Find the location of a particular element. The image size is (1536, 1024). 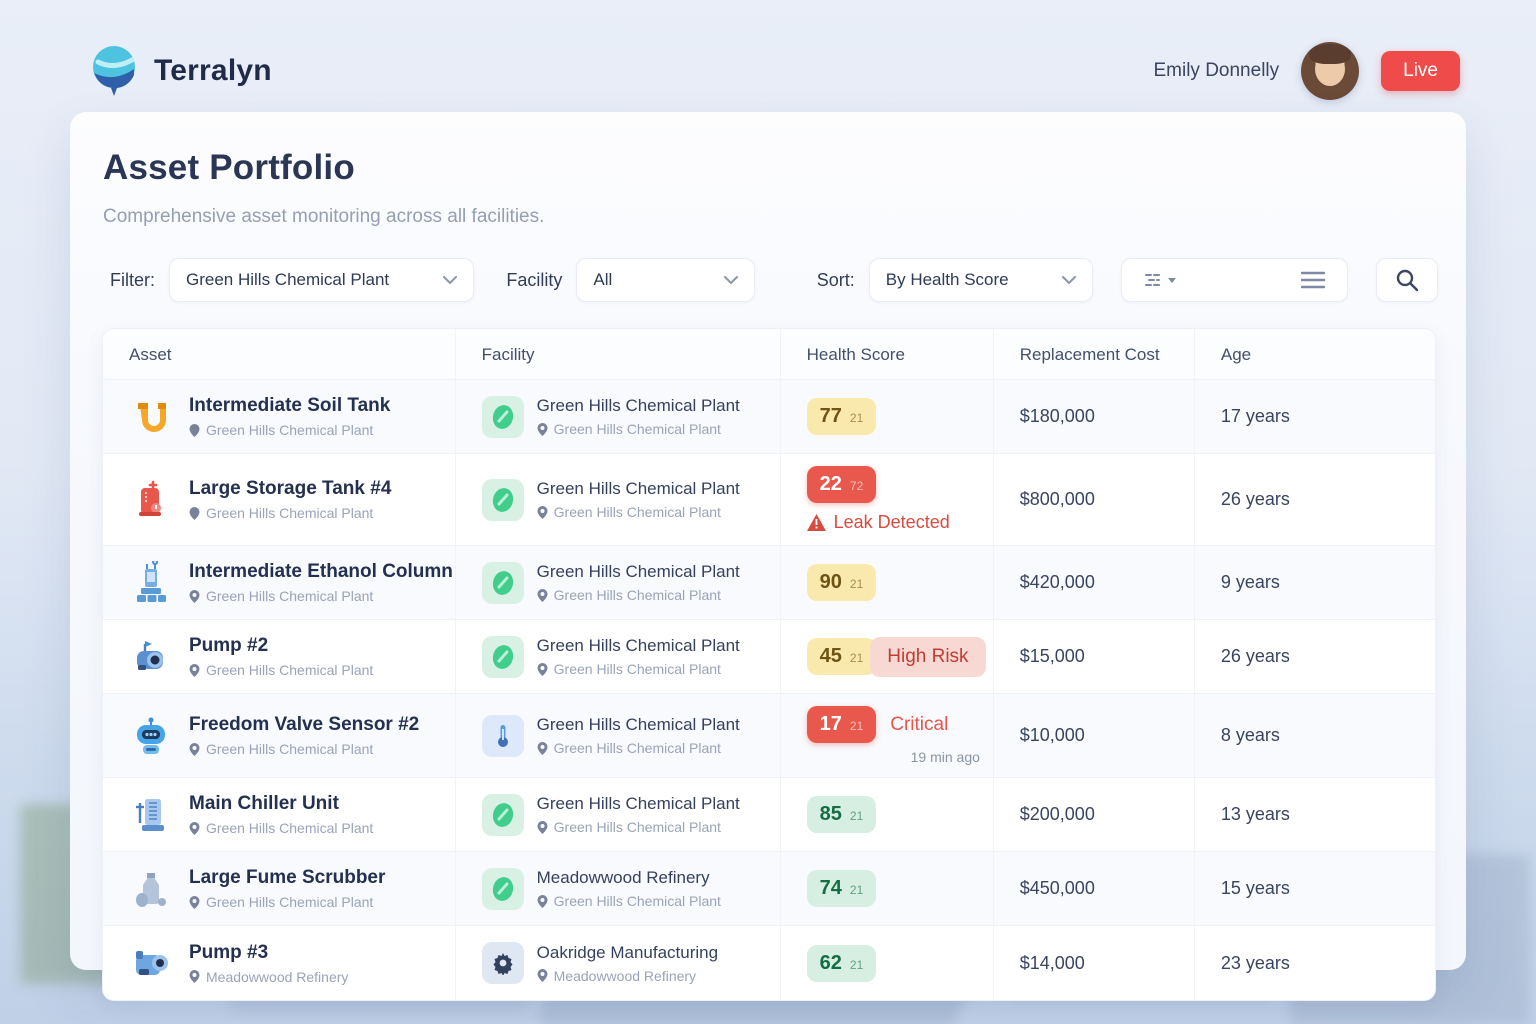

replacement-cost: $800,000 is located at coordinates (1057, 499).